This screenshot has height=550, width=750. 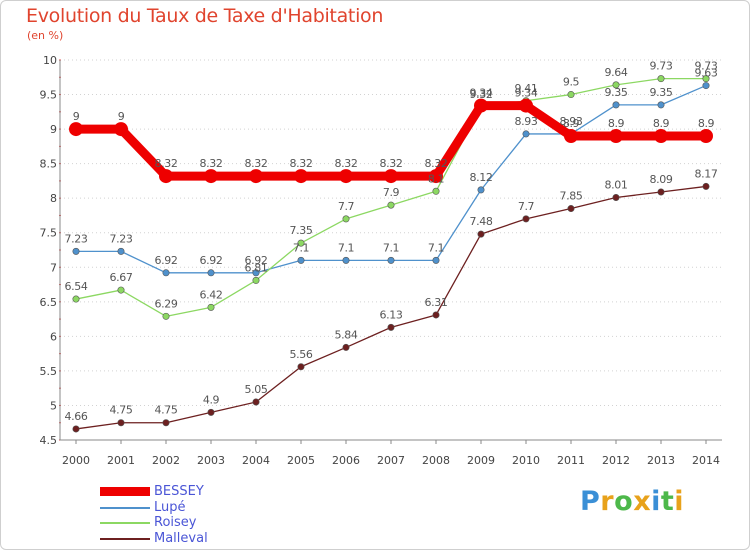 I want to click on x-tick-label: 2000, so click(x=76, y=460).